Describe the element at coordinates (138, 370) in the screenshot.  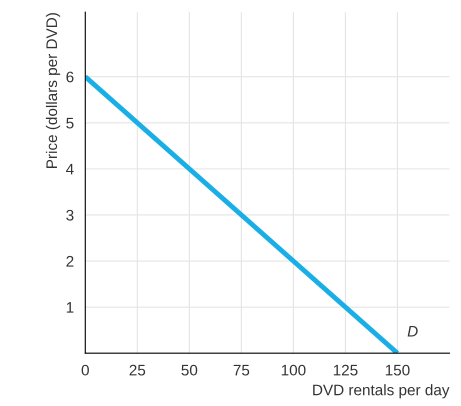
I see `x-tick-label: 25` at that location.